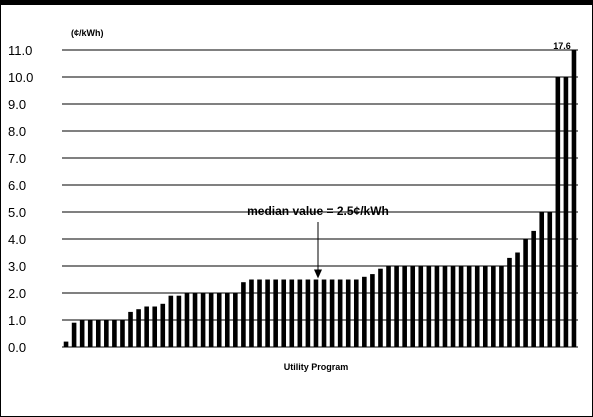  I want to click on y-tick-label: 10.0, so click(20, 77).